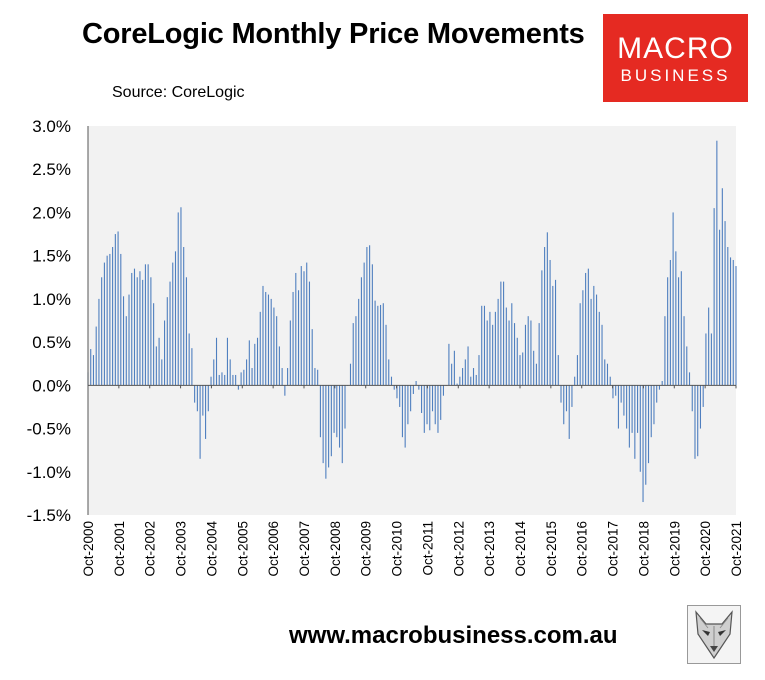 This screenshot has width=765, height=680. I want to click on x-tick-label: Oct-2000, so click(88, 549).